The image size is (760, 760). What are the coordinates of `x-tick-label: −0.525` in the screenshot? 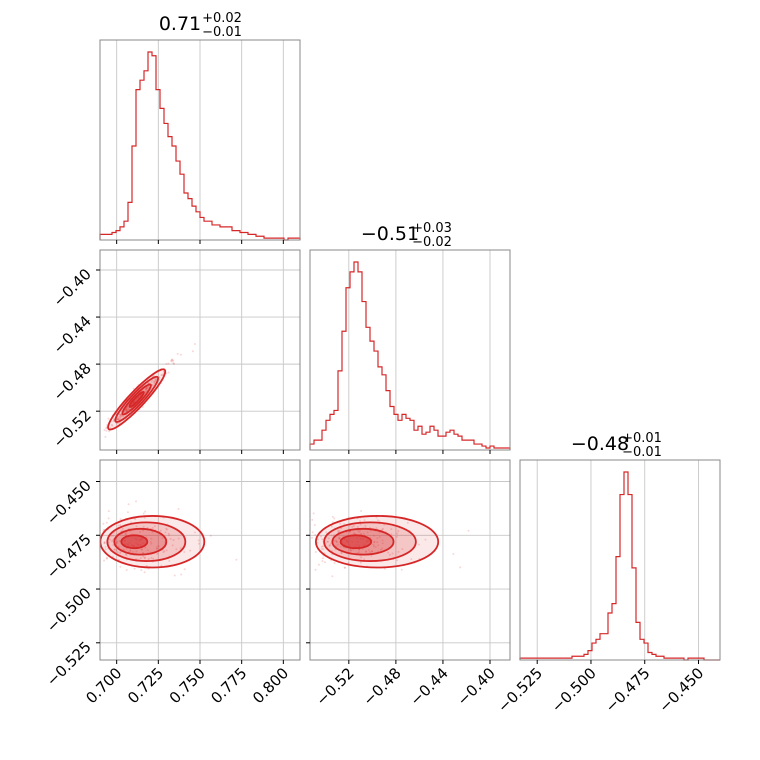 It's located at (520, 690).